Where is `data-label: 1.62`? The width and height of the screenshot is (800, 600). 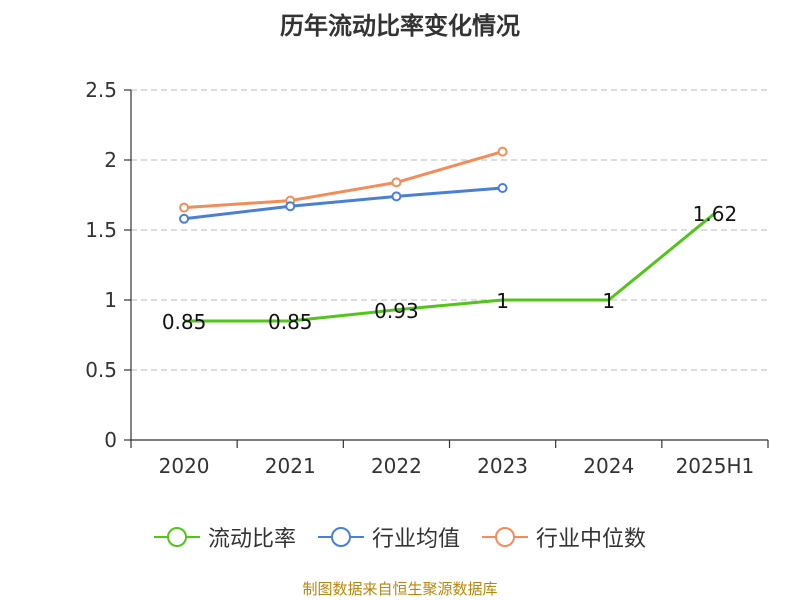
data-label: 1.62 is located at coordinates (715, 214).